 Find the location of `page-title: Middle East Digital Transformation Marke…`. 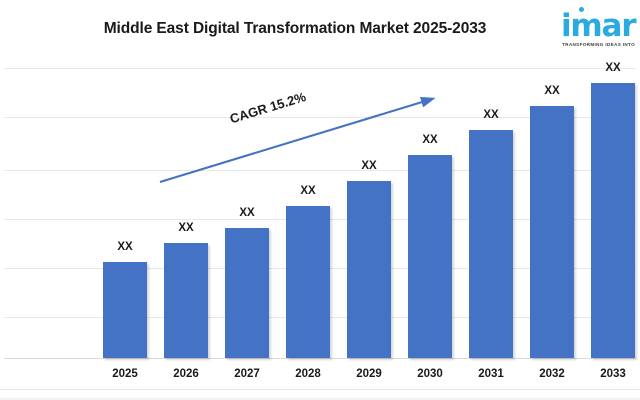

page-title: Middle East Digital Transformation Marke… is located at coordinates (295, 28).